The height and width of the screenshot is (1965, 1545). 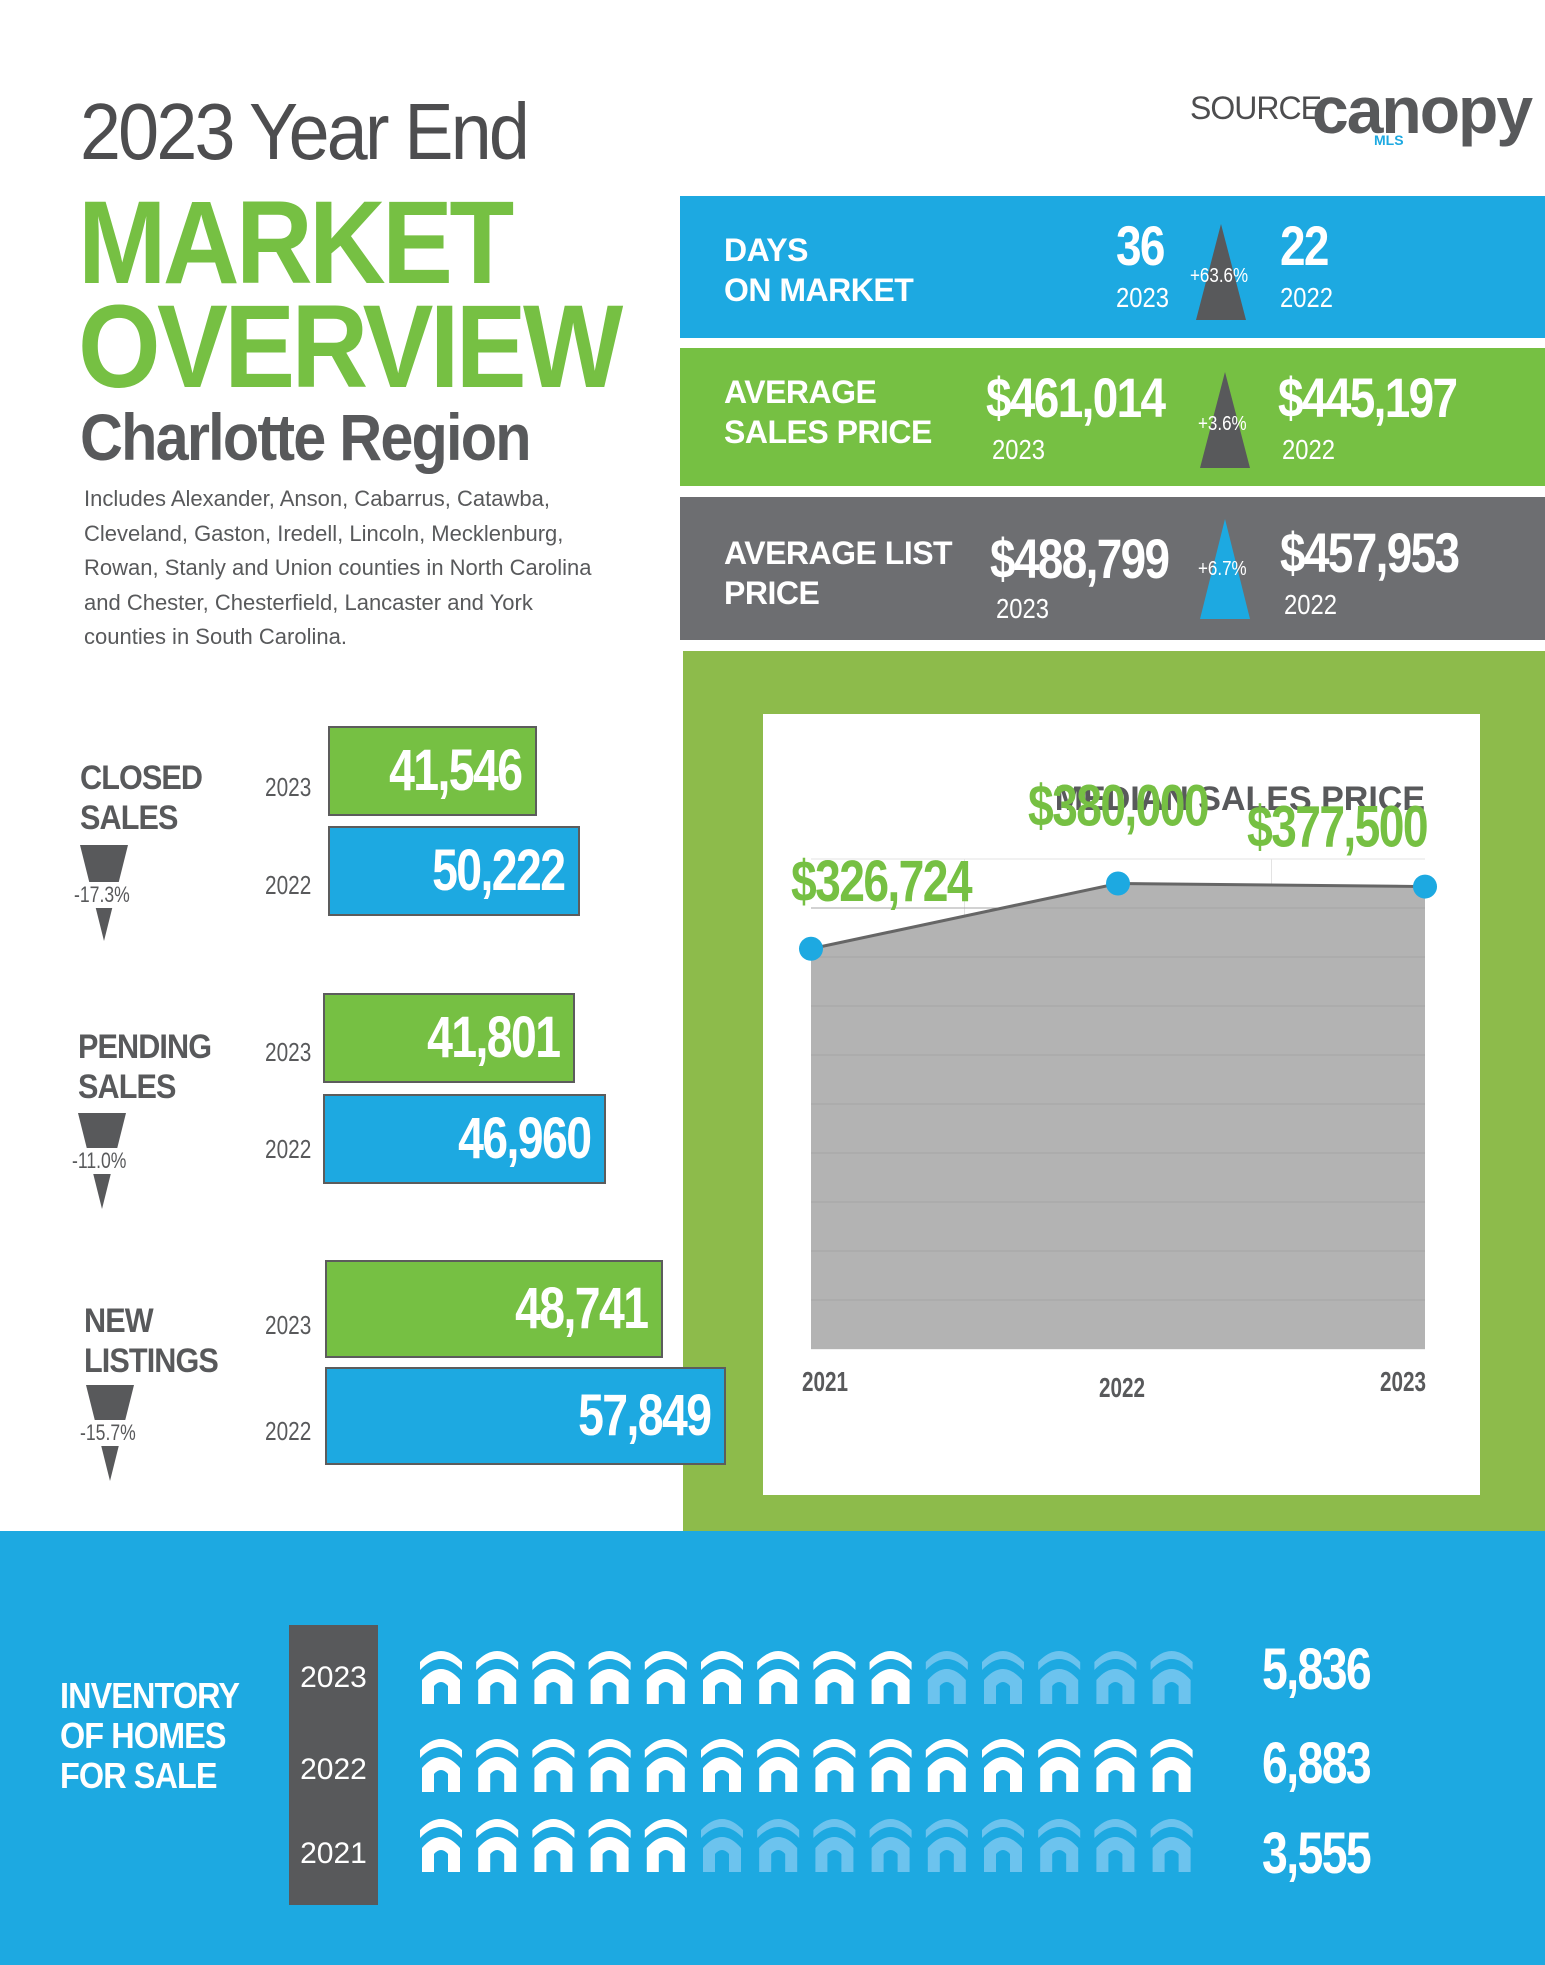 What do you see at coordinates (1422, 110) in the screenshot?
I see `logo-canopy-text: canopy` at bounding box center [1422, 110].